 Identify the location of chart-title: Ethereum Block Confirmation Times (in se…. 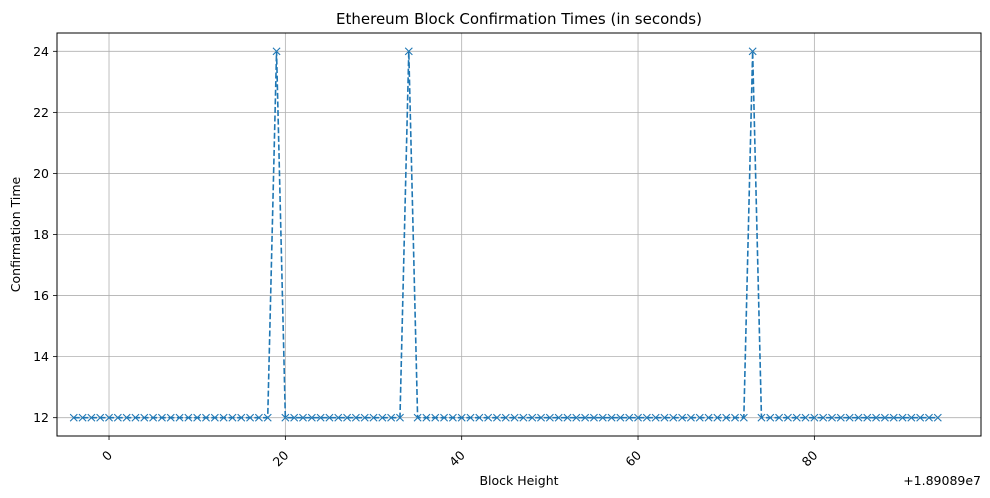
(519, 19).